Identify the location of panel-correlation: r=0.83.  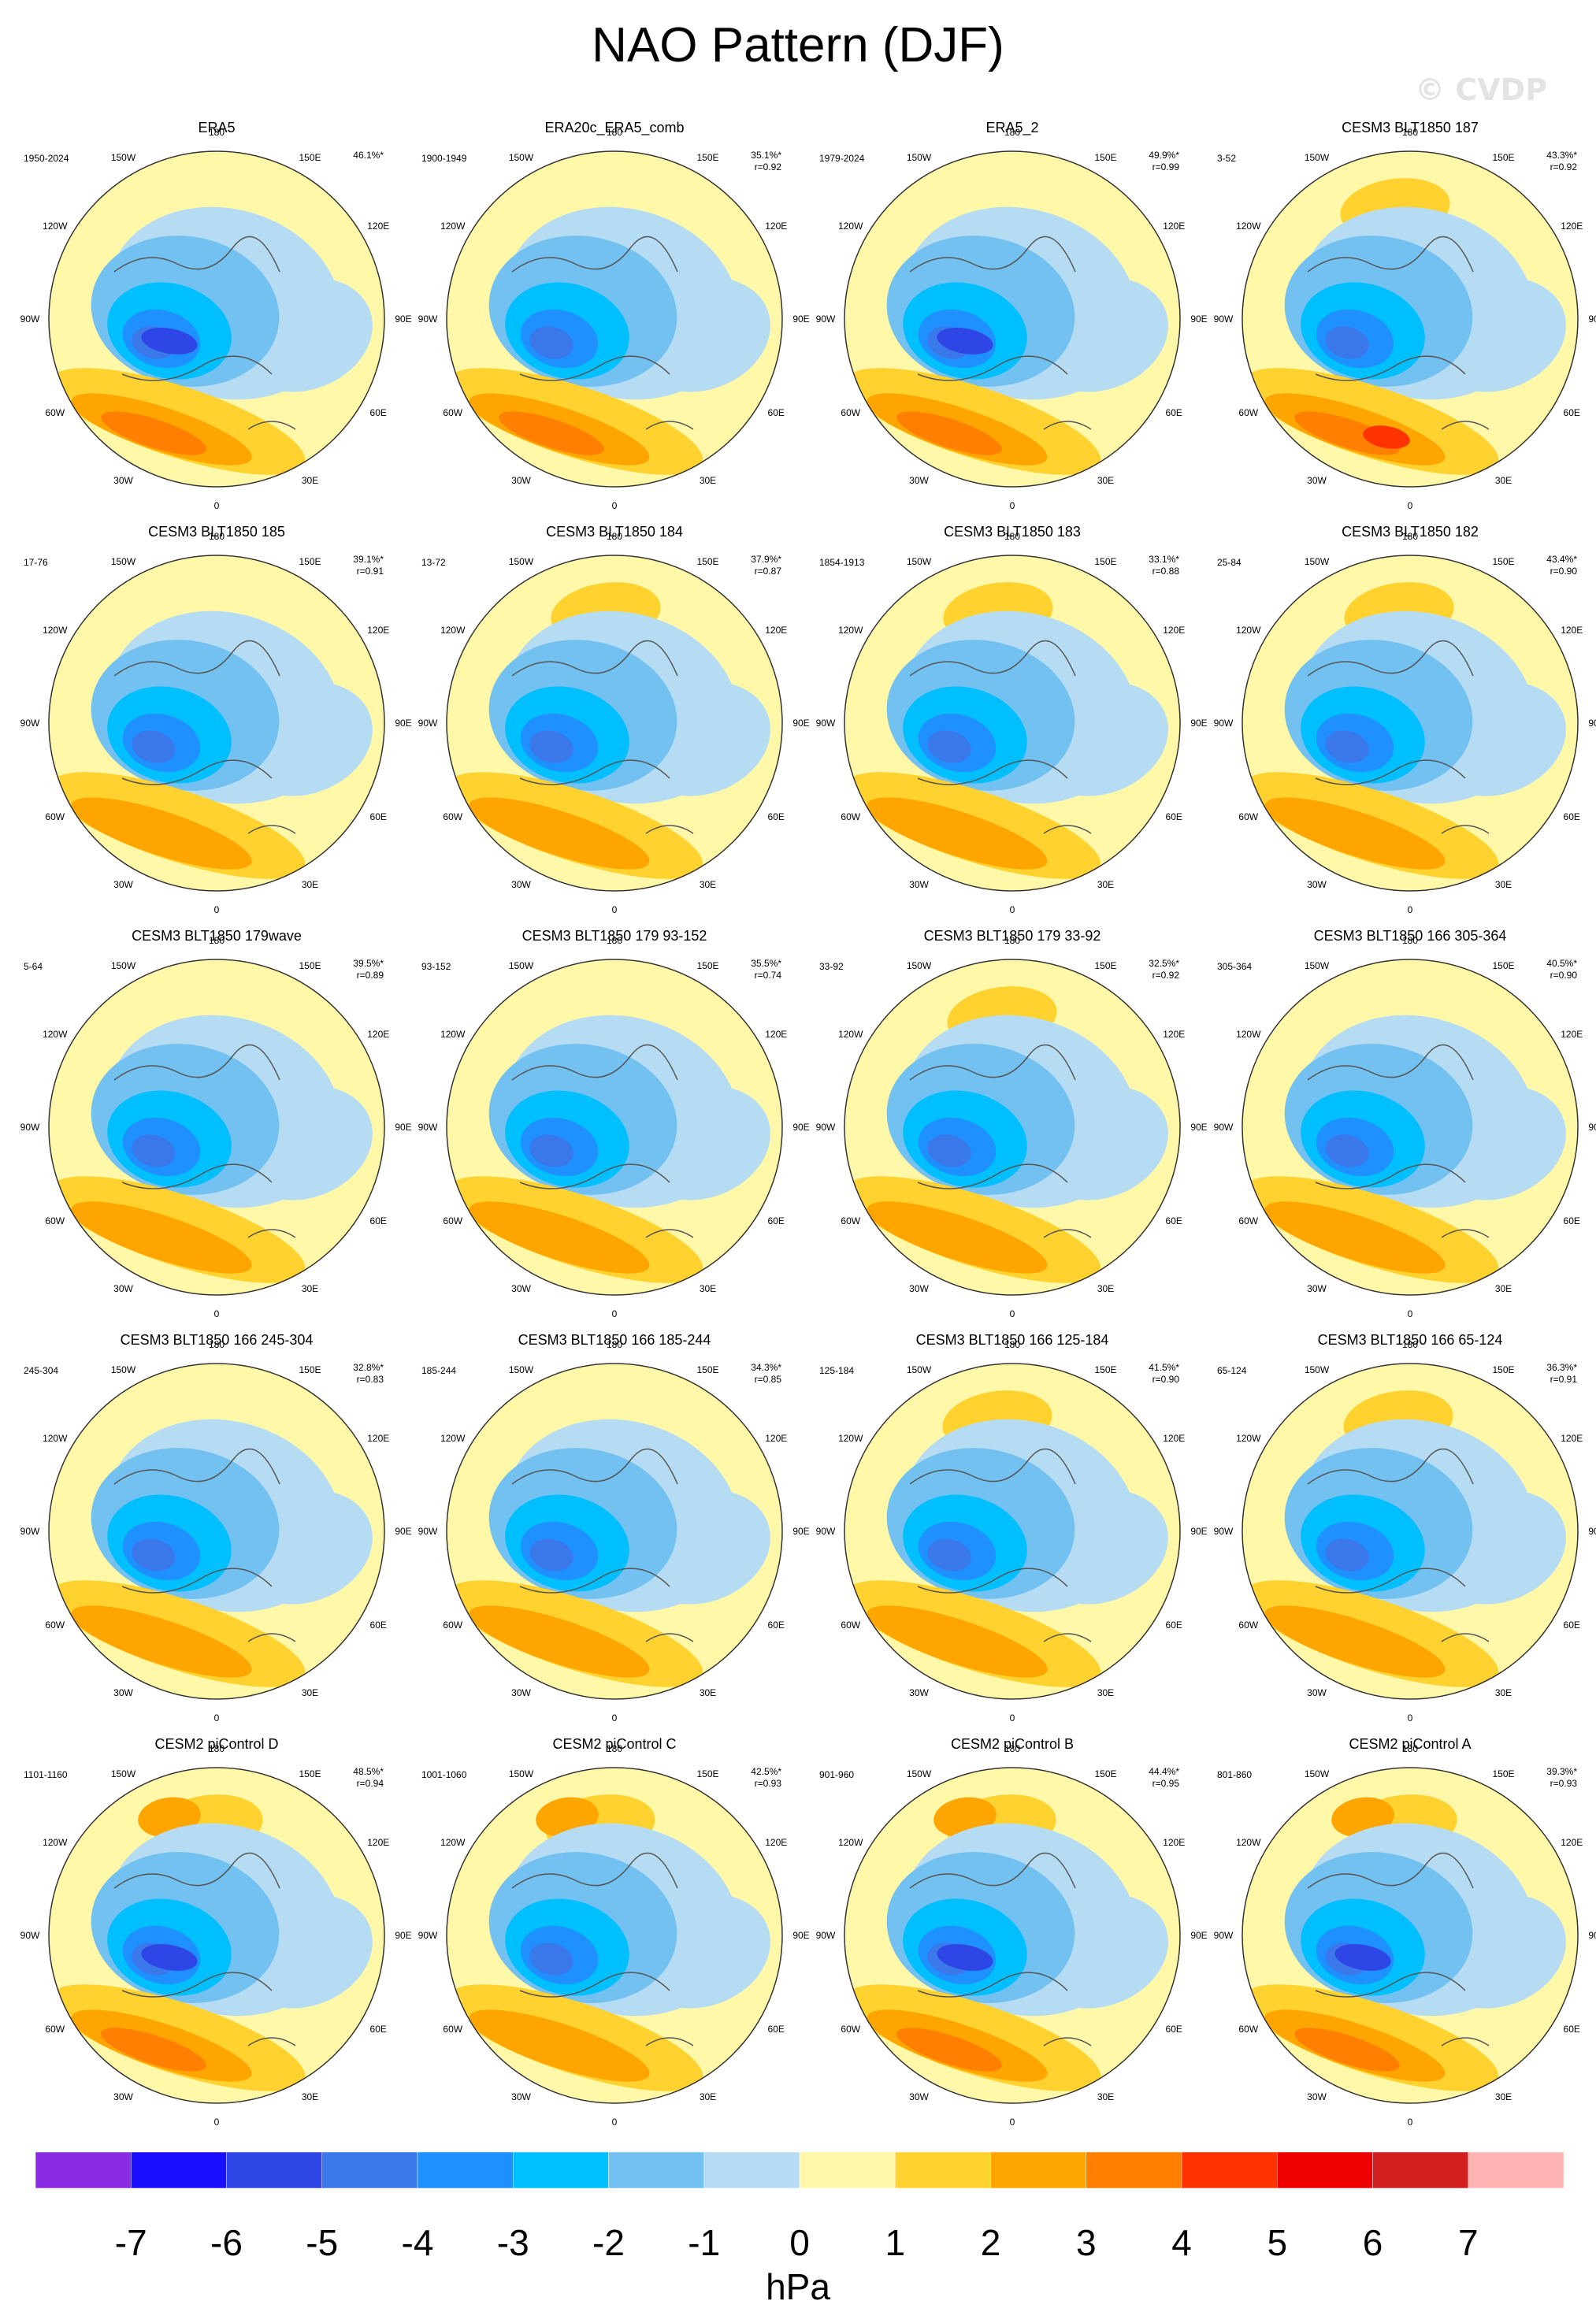
(370, 1379).